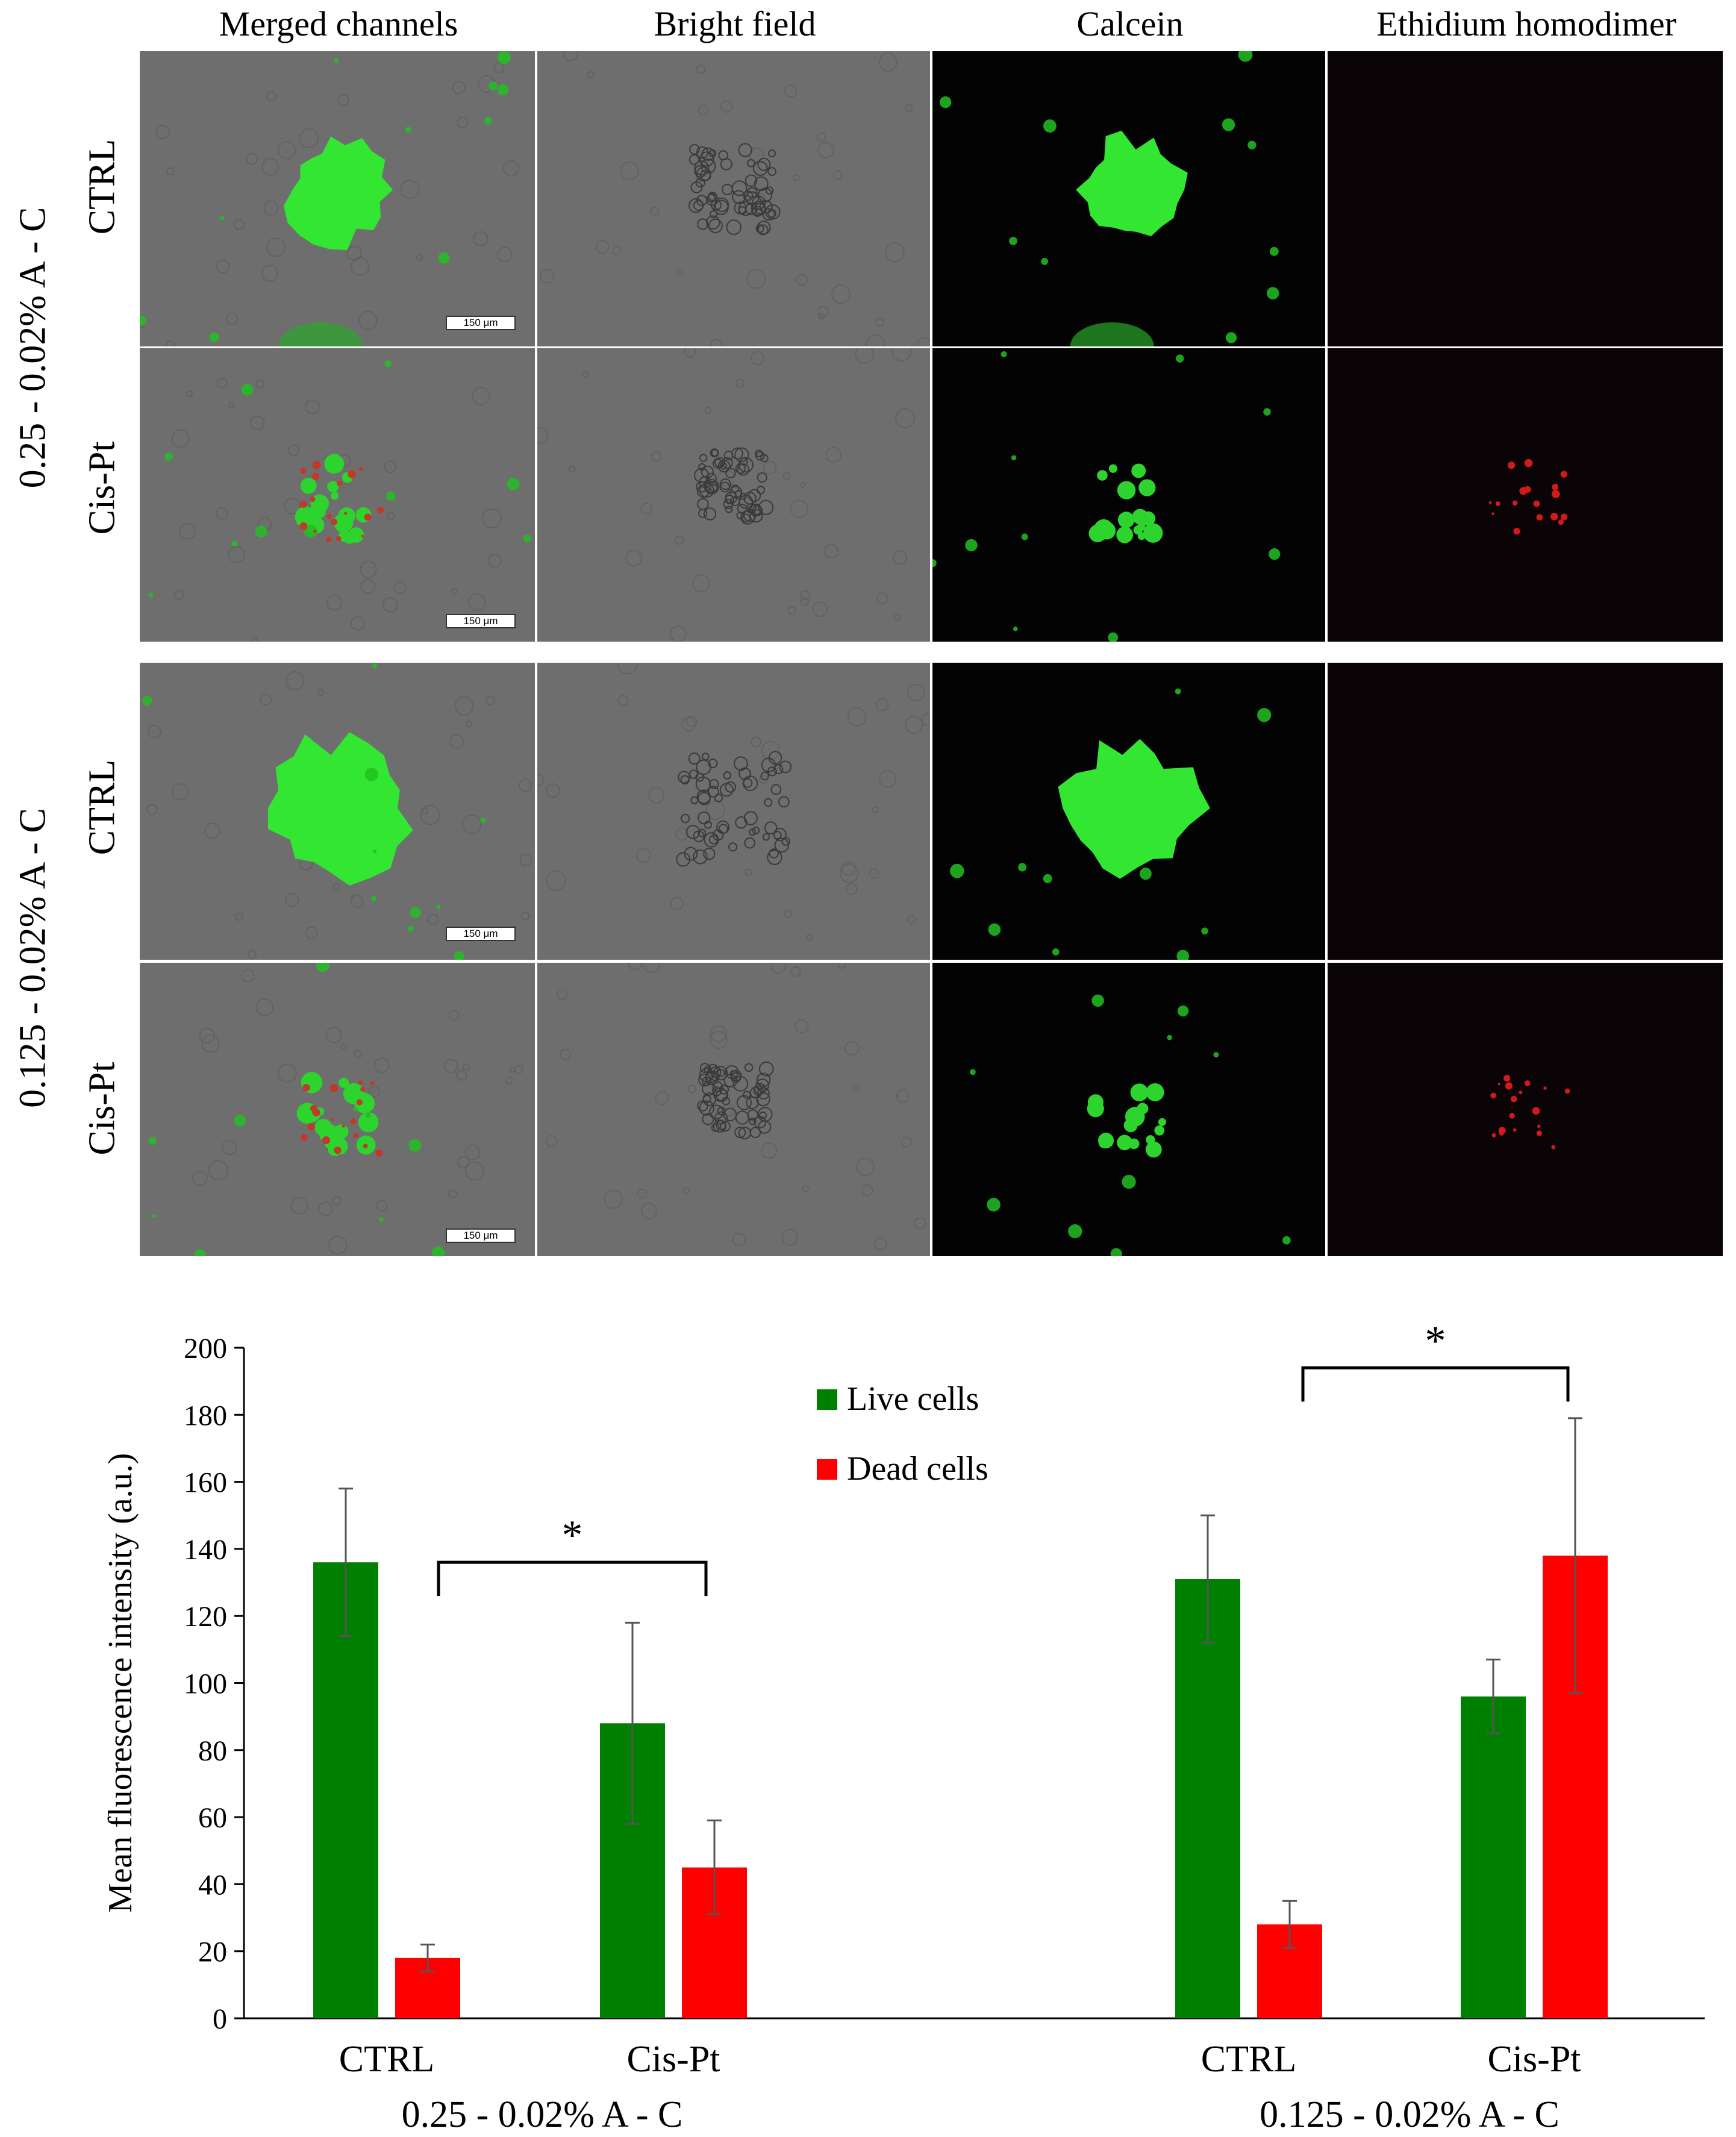  I want to click on y-axis-label: Mean fluorescence intensity (a.u.), so click(120, 1683).